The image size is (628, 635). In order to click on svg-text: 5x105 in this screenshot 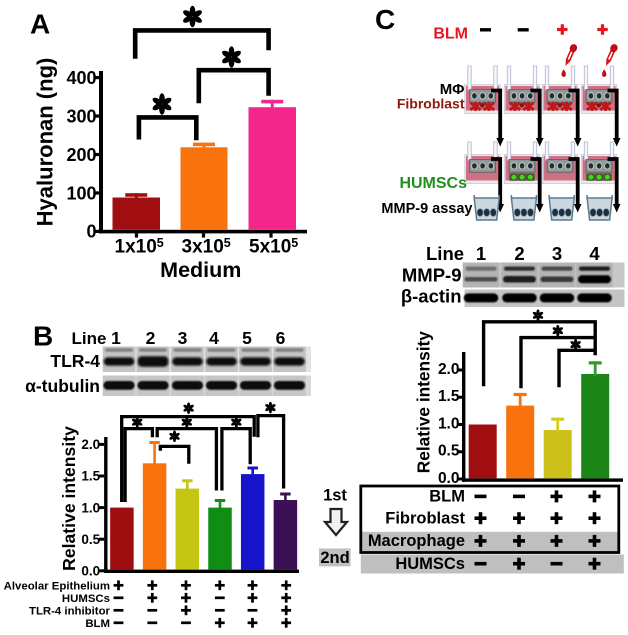, I will do `click(273, 247)`.